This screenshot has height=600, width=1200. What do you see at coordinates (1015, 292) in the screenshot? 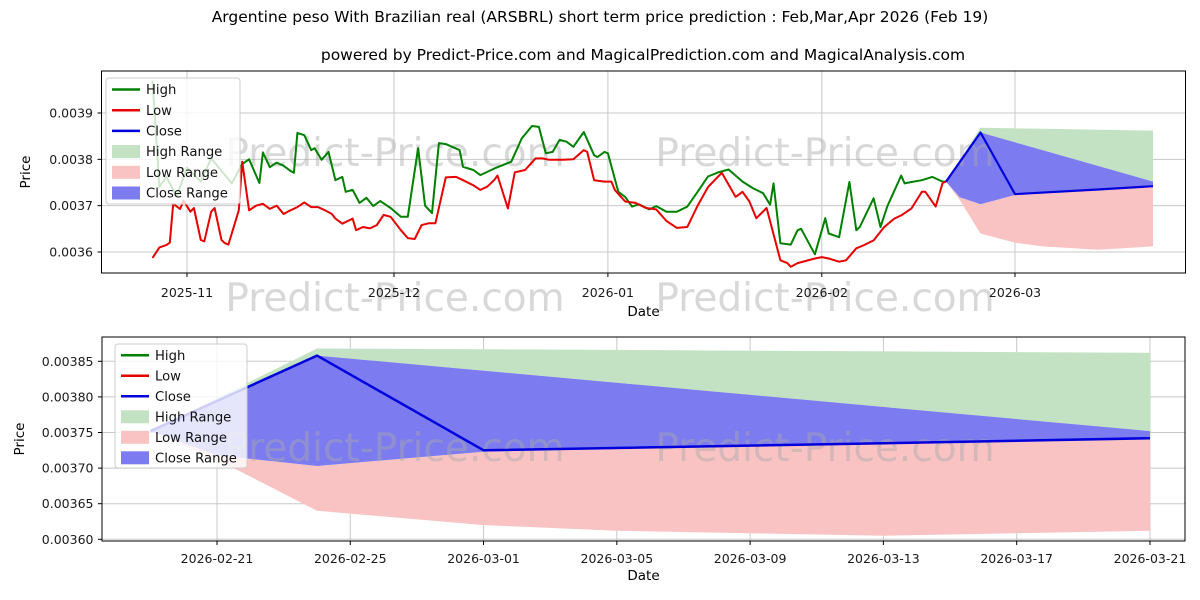
I see `x-tick-label: 2026-03` at bounding box center [1015, 292].